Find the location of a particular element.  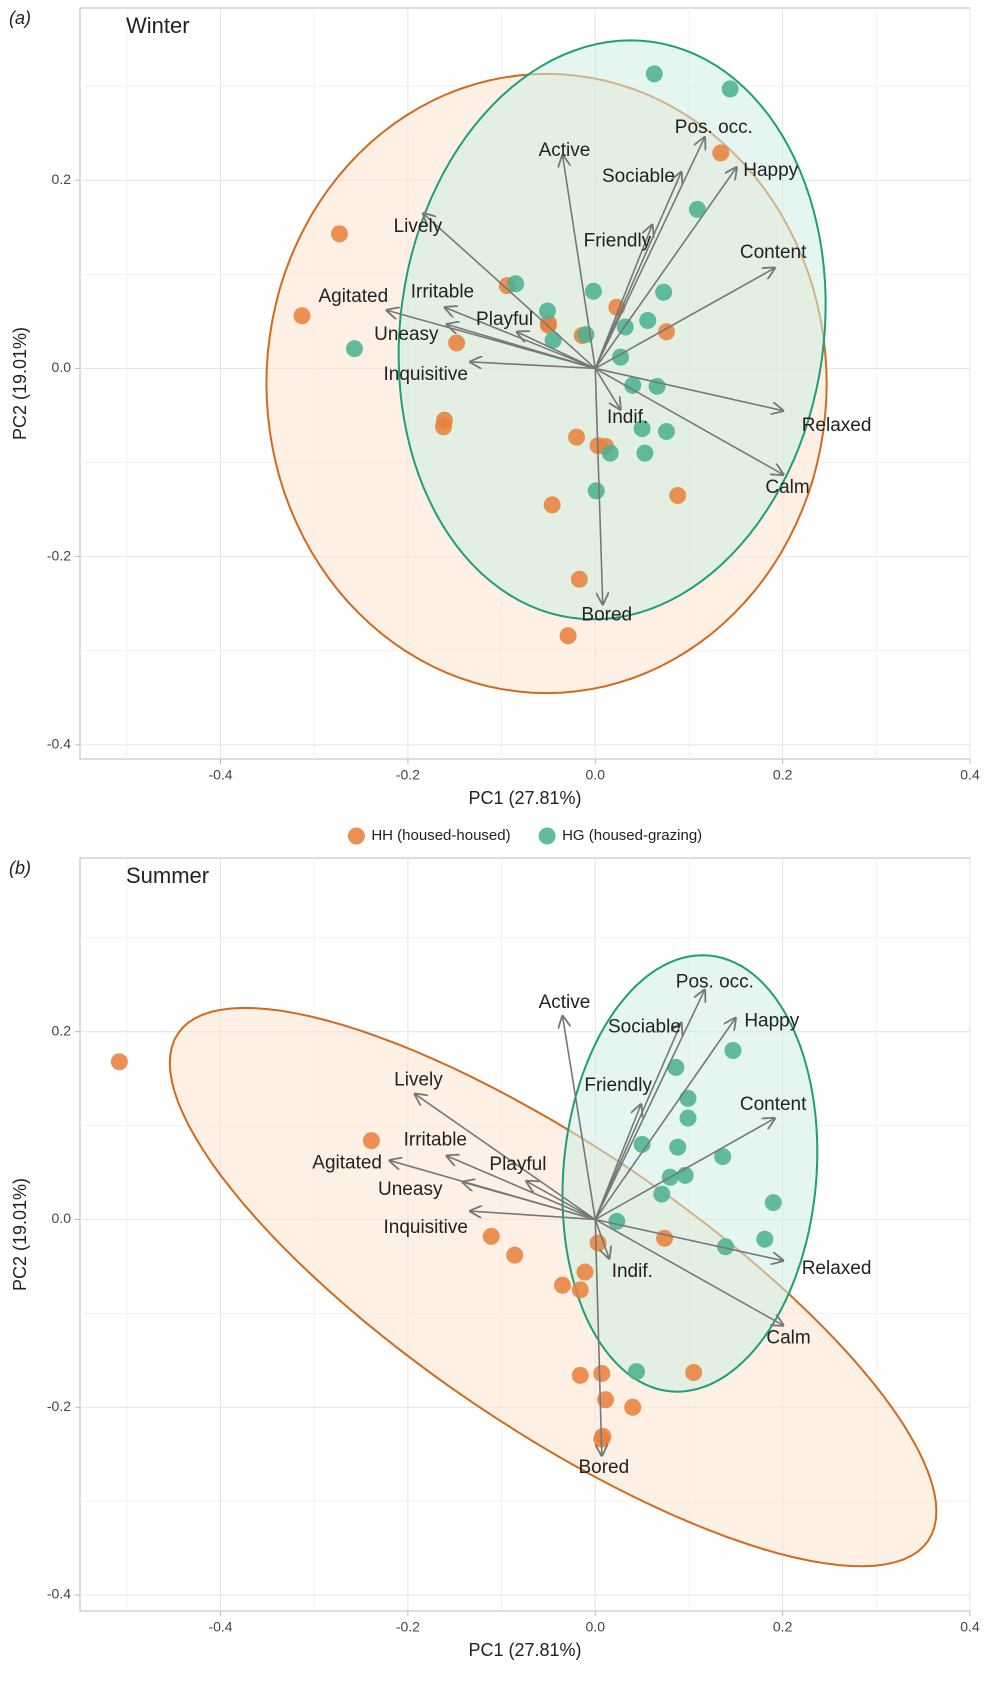

chart-title: Winter is located at coordinates (158, 25).